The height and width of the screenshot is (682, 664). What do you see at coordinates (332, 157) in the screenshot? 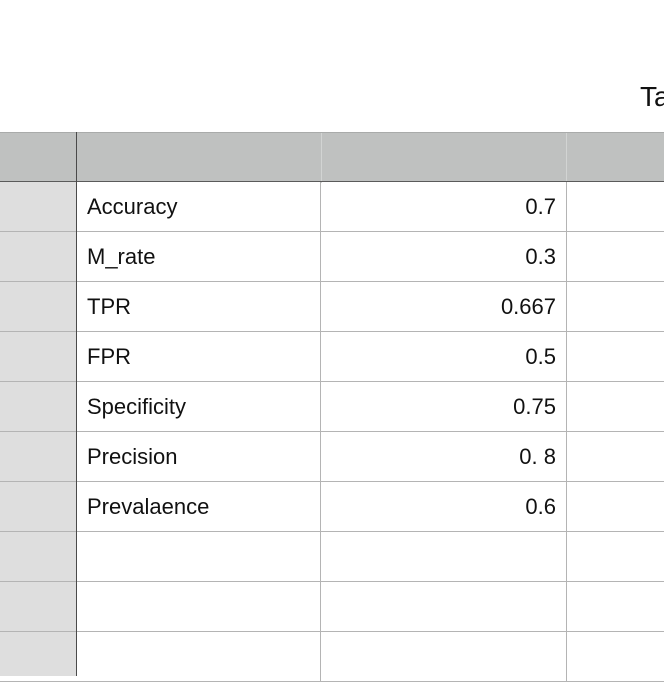
I see `column-header-row` at bounding box center [332, 157].